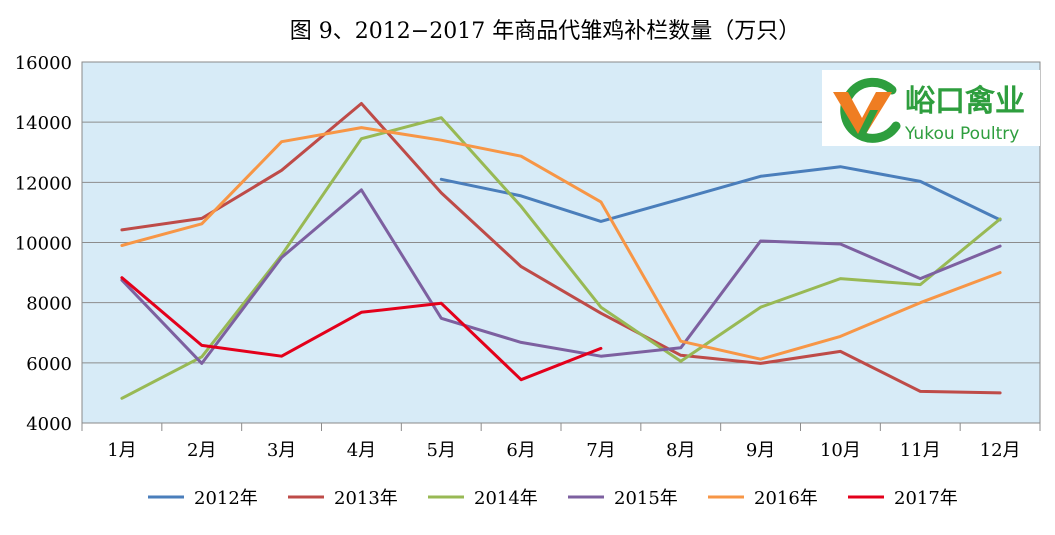 This screenshot has height=535, width=1055. What do you see at coordinates (961, 134) in the screenshot?
I see `logo-english-name: Yukou Poultry` at bounding box center [961, 134].